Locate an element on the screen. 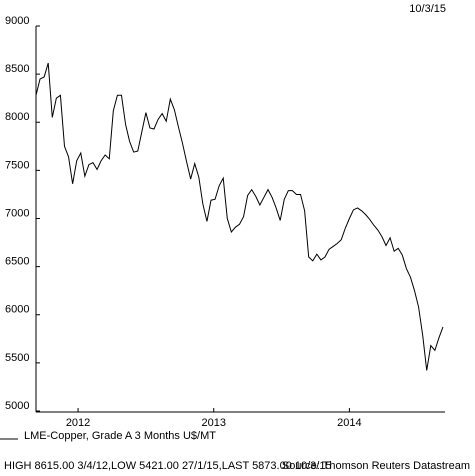 The width and height of the screenshot is (475, 476). source: Source: Thomson Reuters Datastream is located at coordinates (376, 466).